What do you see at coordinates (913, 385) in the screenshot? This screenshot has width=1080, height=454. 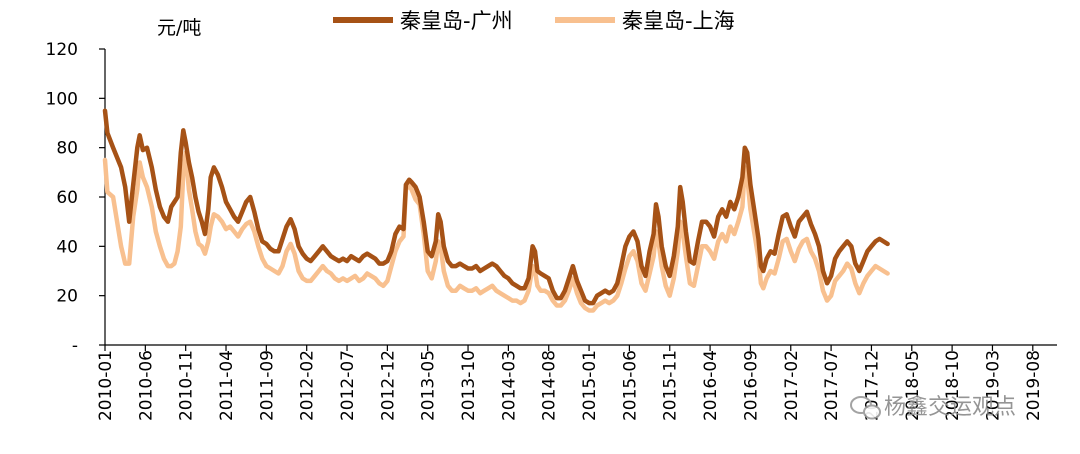 I see `x-tick-label: 2018-05` at bounding box center [913, 385].